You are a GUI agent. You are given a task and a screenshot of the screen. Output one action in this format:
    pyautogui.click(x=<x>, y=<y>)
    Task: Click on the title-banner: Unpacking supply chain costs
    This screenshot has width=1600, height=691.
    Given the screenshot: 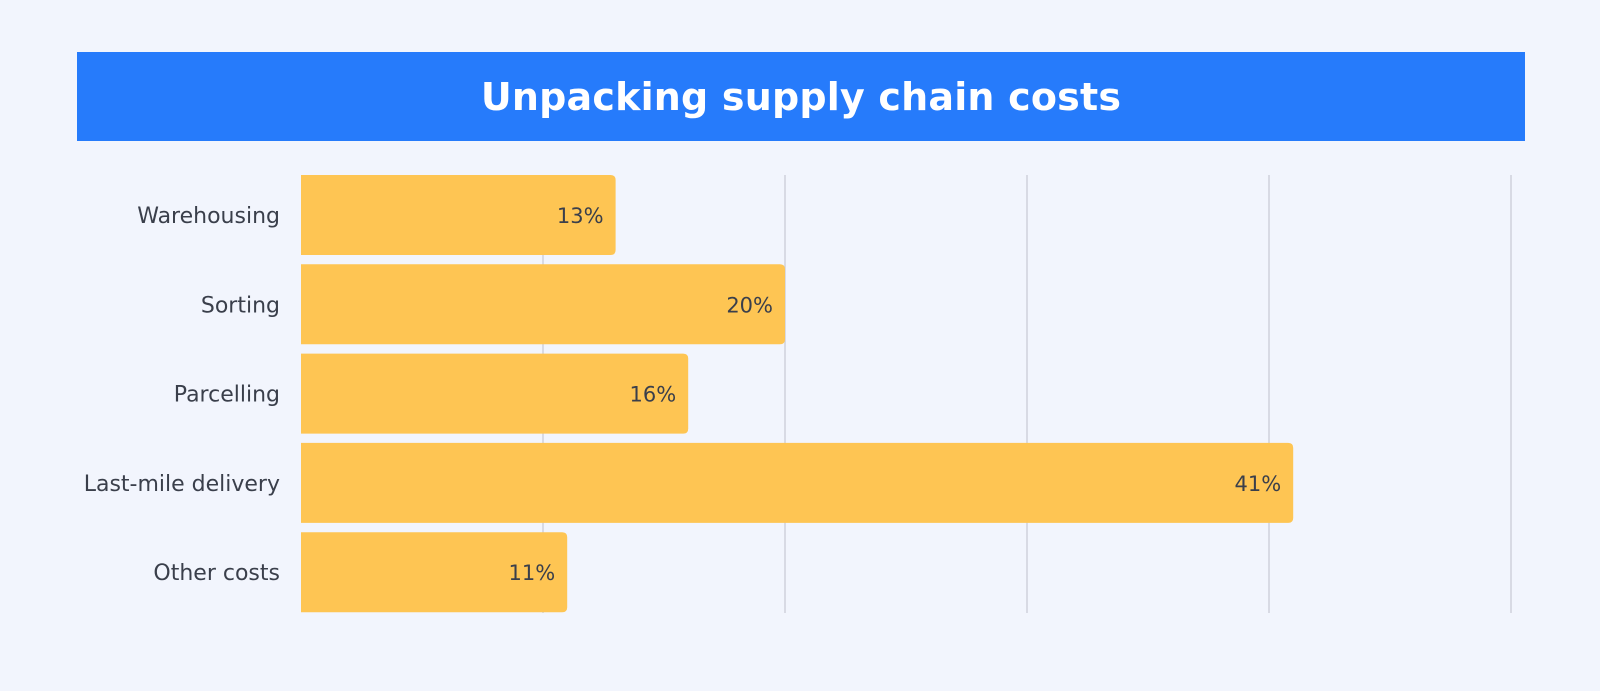 What is the action you would take?
    pyautogui.click(x=801, y=96)
    